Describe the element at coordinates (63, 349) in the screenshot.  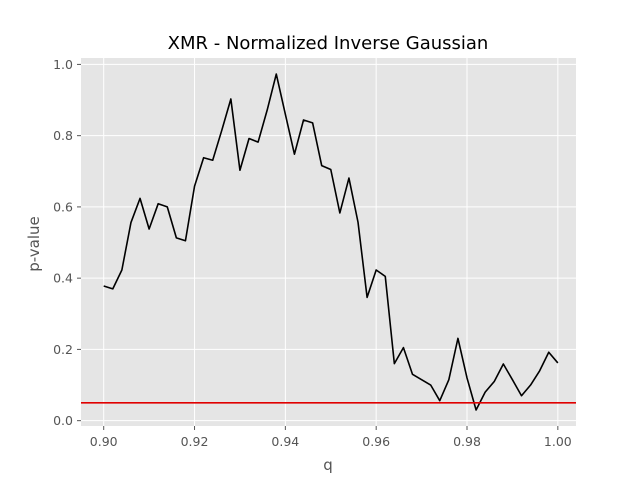
I see `y-tick-label: 0.2` at that location.